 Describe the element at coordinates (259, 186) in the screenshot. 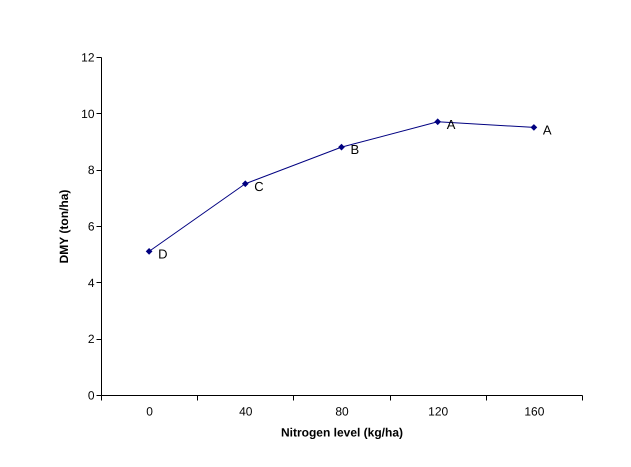

I see `annotation: C` at that location.